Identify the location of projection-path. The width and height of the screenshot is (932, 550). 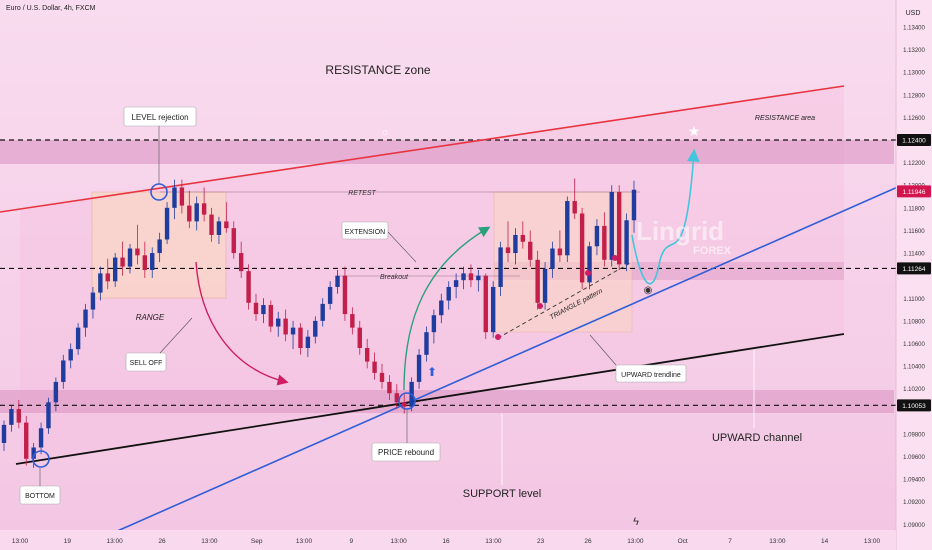
(665, 216).